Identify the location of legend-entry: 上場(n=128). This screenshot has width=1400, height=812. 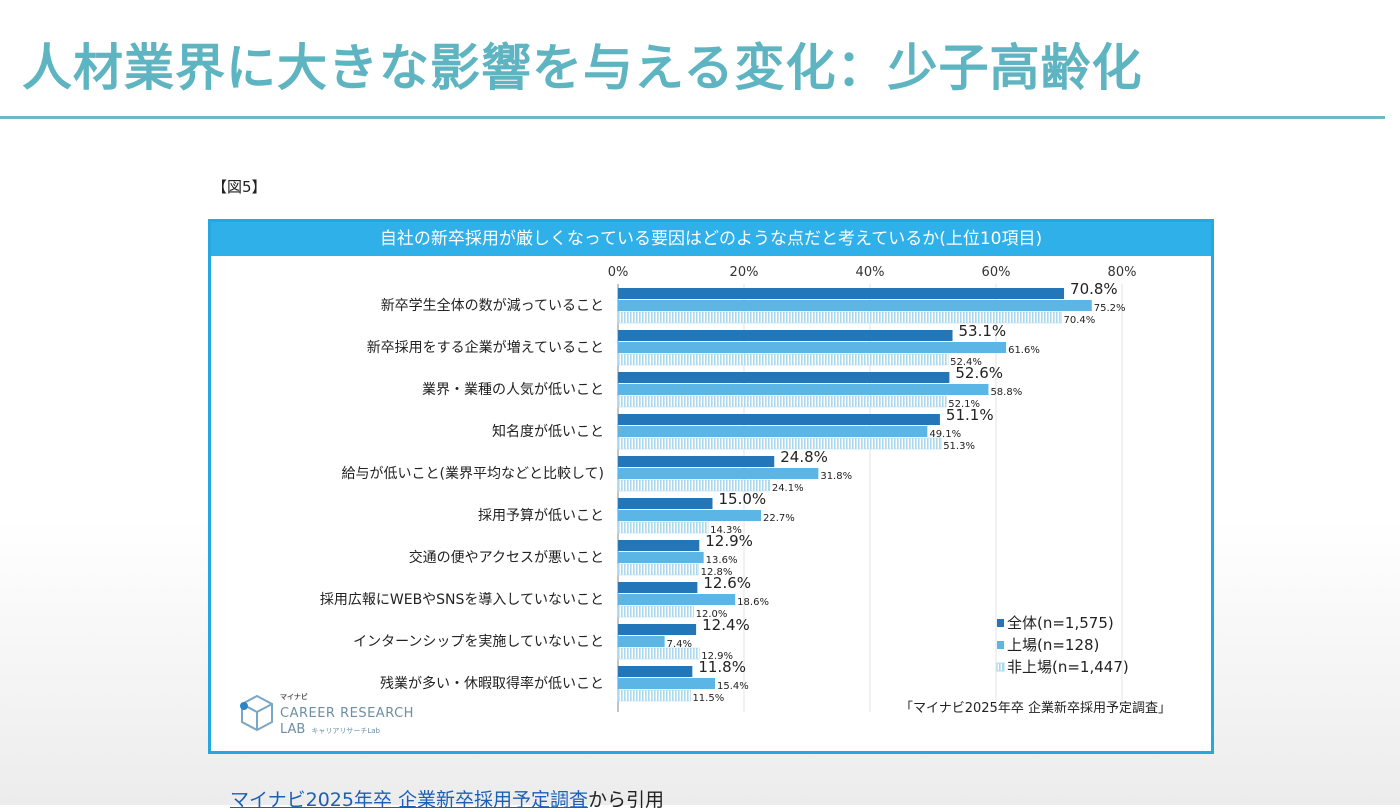
(1053, 645).